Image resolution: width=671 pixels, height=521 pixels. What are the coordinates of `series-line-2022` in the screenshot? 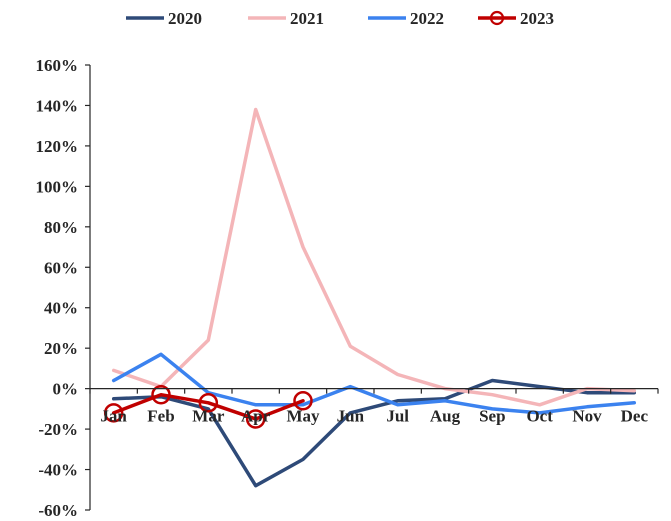 It's located at (374, 383).